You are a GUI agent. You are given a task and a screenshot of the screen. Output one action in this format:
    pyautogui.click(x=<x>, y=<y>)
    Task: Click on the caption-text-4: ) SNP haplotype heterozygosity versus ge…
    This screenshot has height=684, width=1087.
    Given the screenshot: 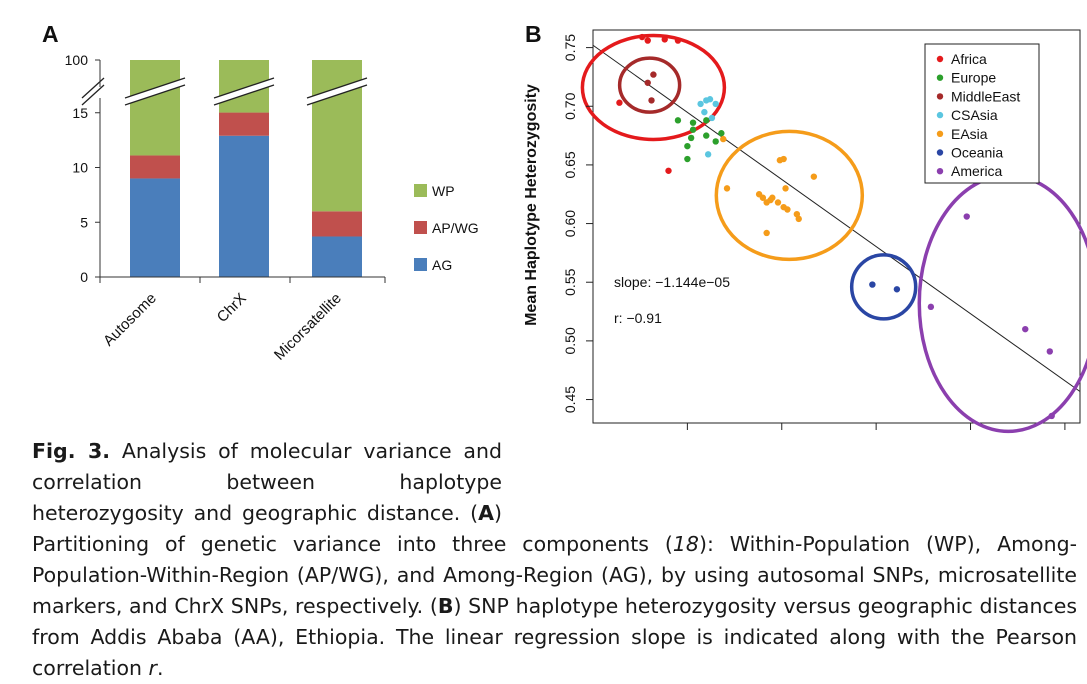 What is the action you would take?
    pyautogui.click(x=554, y=637)
    